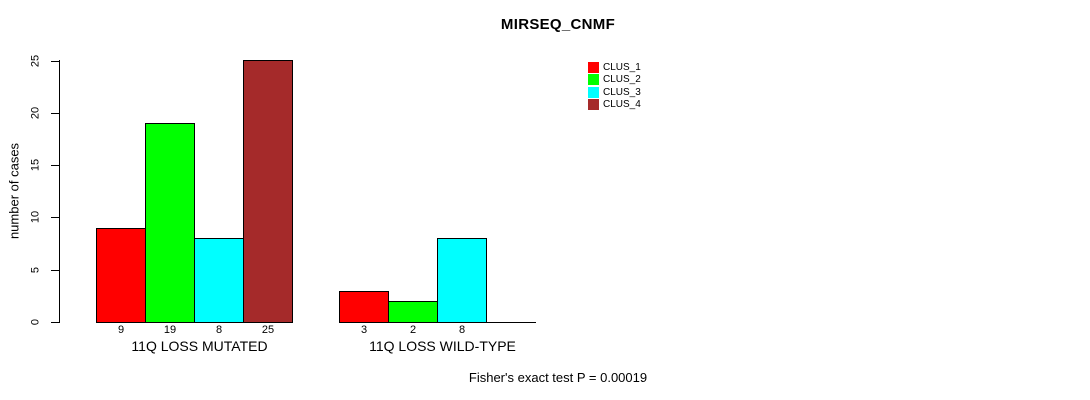 The height and width of the screenshot is (400, 1090). What do you see at coordinates (622, 79) in the screenshot?
I see `legend-label: CLUS_2` at bounding box center [622, 79].